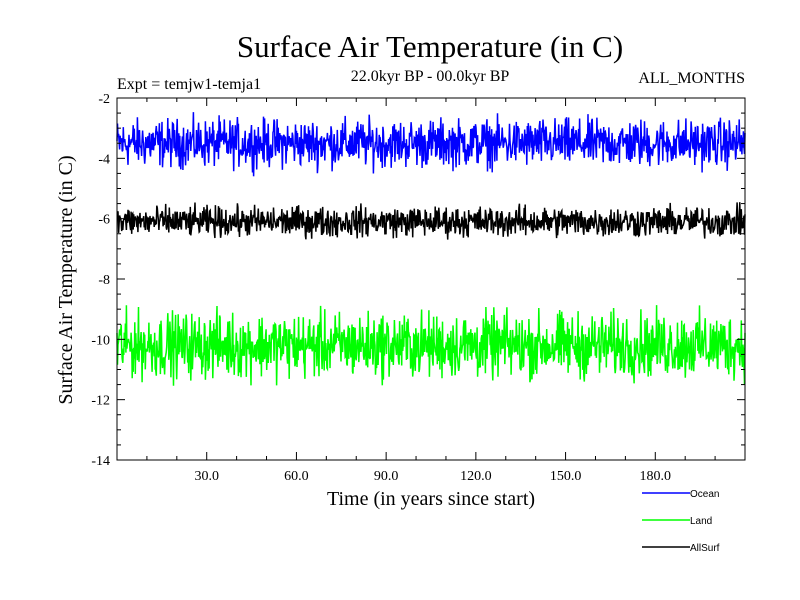  Describe the element at coordinates (431, 499) in the screenshot. I see `x-axis-label: Time (in years since start)` at that location.